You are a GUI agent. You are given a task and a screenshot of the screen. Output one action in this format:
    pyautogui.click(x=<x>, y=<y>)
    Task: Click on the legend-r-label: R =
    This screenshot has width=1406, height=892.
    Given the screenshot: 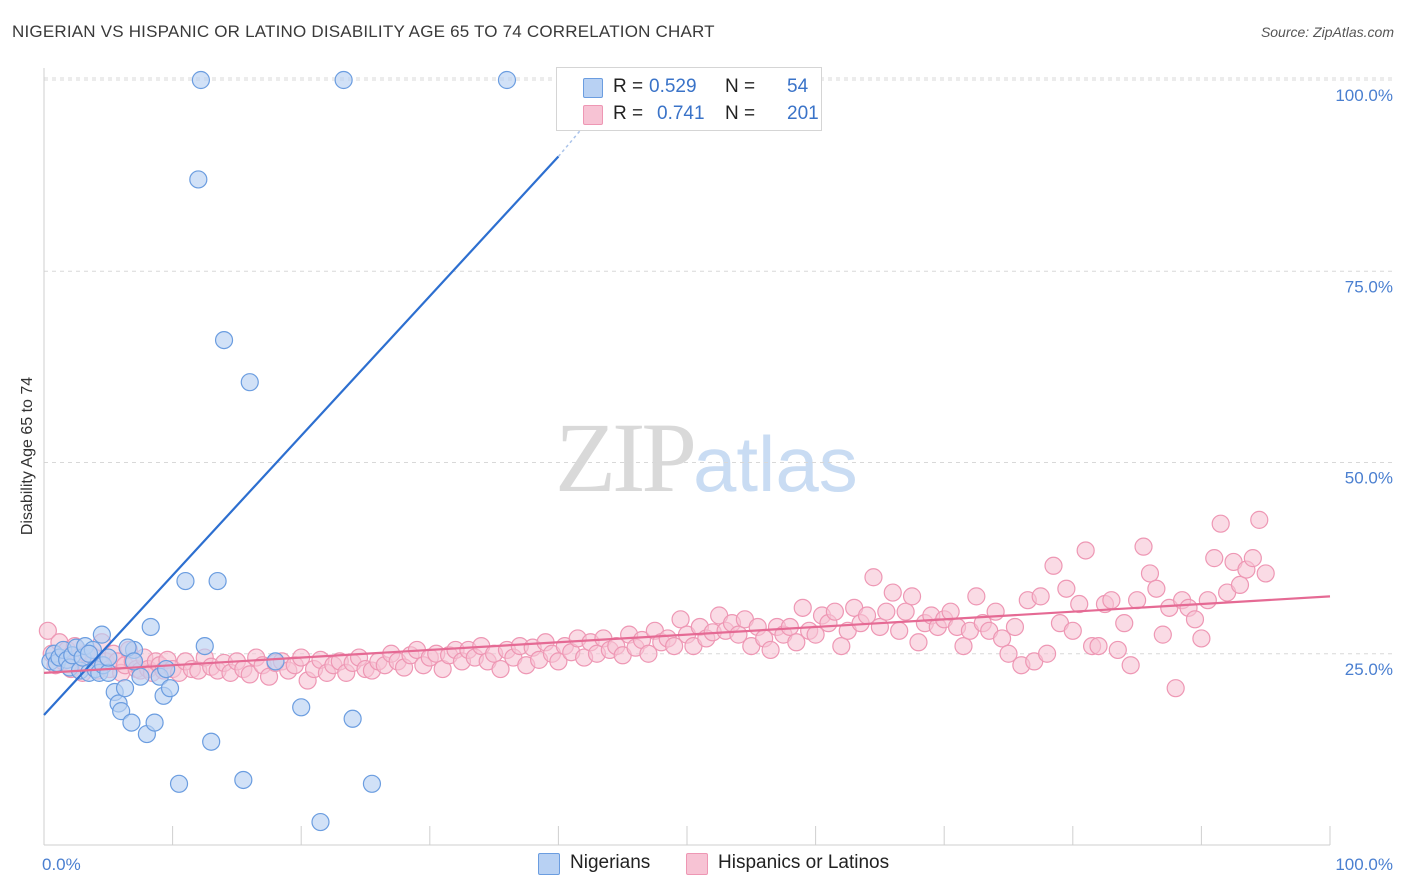 What is the action you would take?
    pyautogui.click(x=628, y=86)
    